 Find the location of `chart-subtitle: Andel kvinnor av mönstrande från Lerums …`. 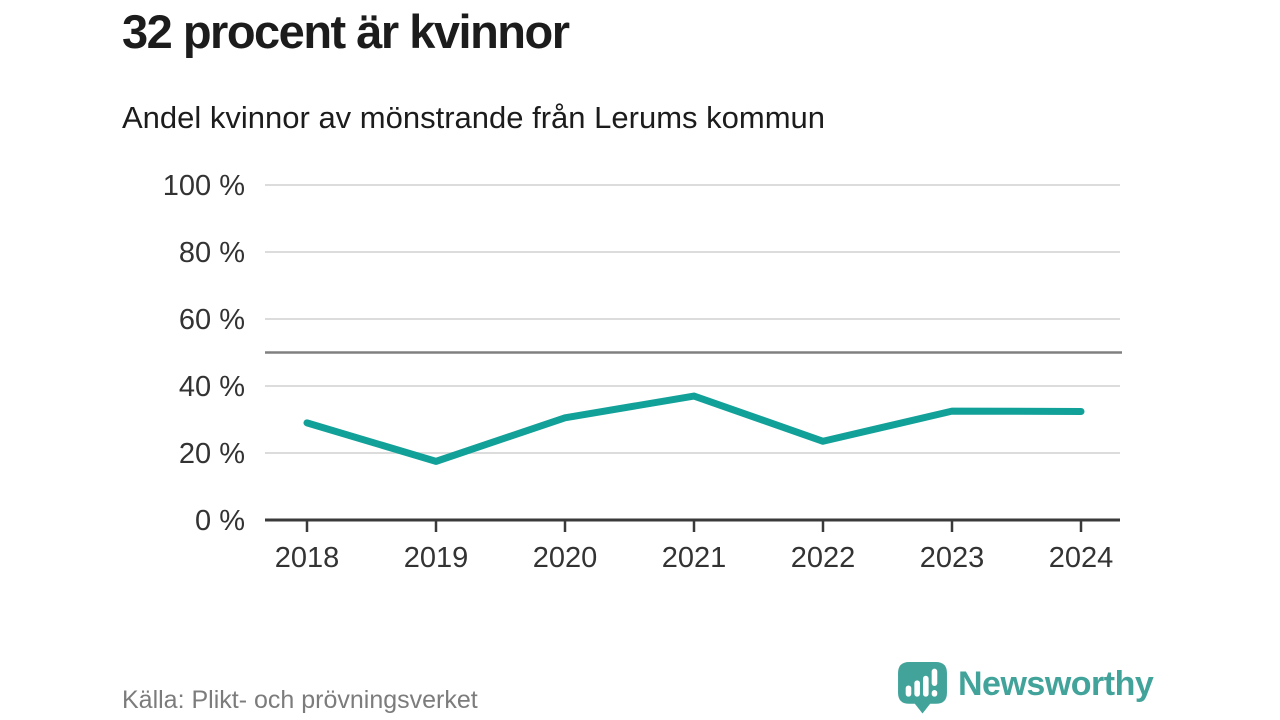

chart-subtitle: Andel kvinnor av mönstrande från Lerums … is located at coordinates (473, 117).